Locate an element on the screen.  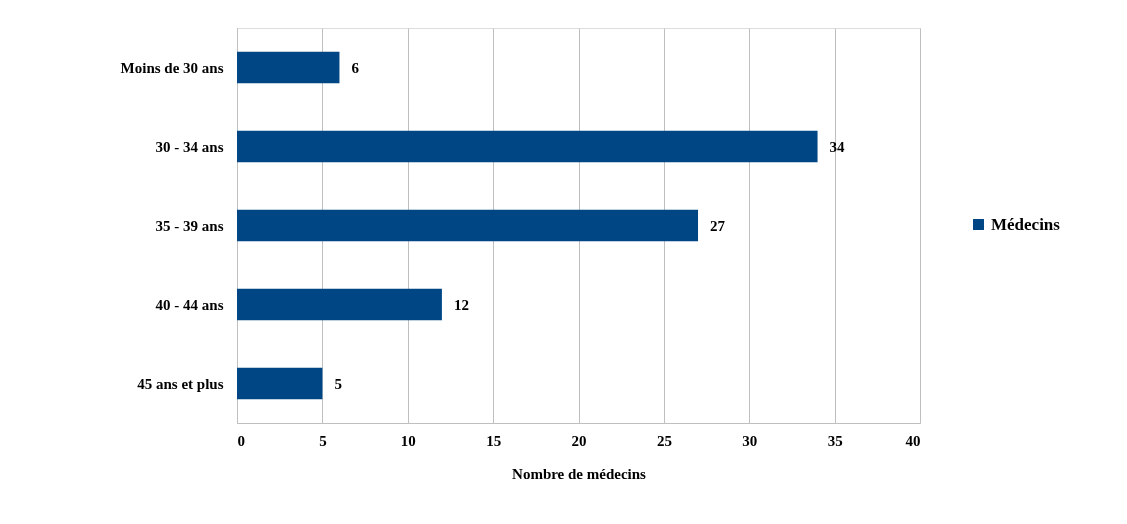
x-tick-label: 10 is located at coordinates (408, 440).